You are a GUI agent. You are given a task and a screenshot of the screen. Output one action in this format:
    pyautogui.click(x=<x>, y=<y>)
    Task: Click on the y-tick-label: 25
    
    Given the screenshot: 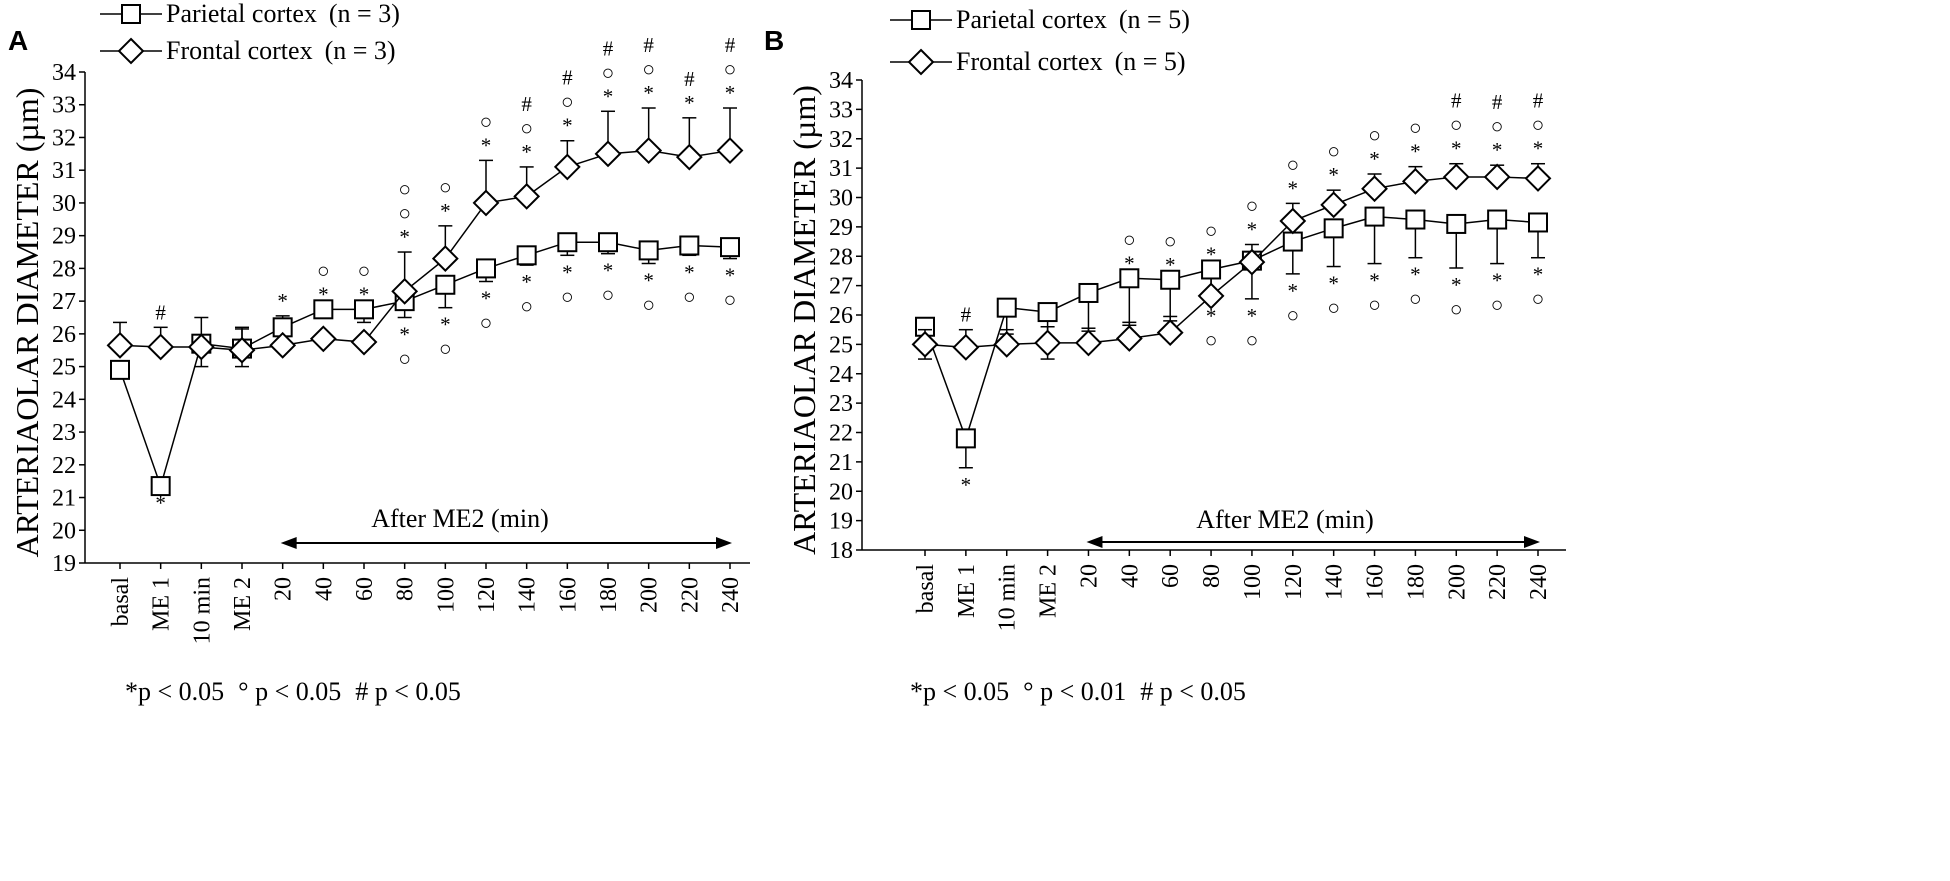 What is the action you would take?
    pyautogui.click(x=841, y=345)
    